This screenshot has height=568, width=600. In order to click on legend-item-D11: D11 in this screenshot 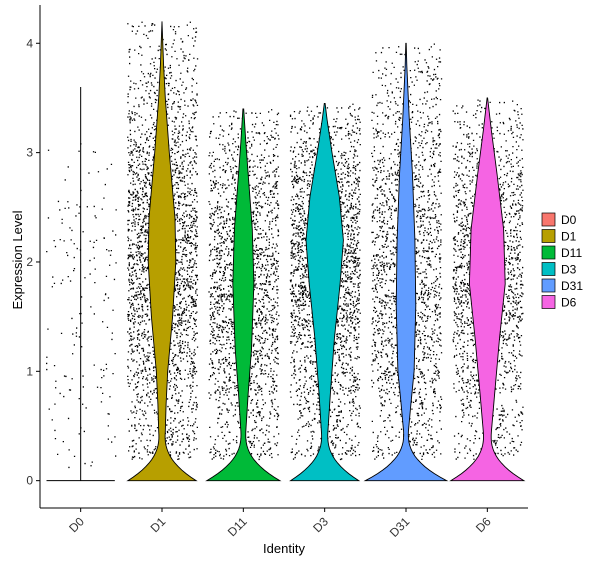, I will do `click(561, 252)`.